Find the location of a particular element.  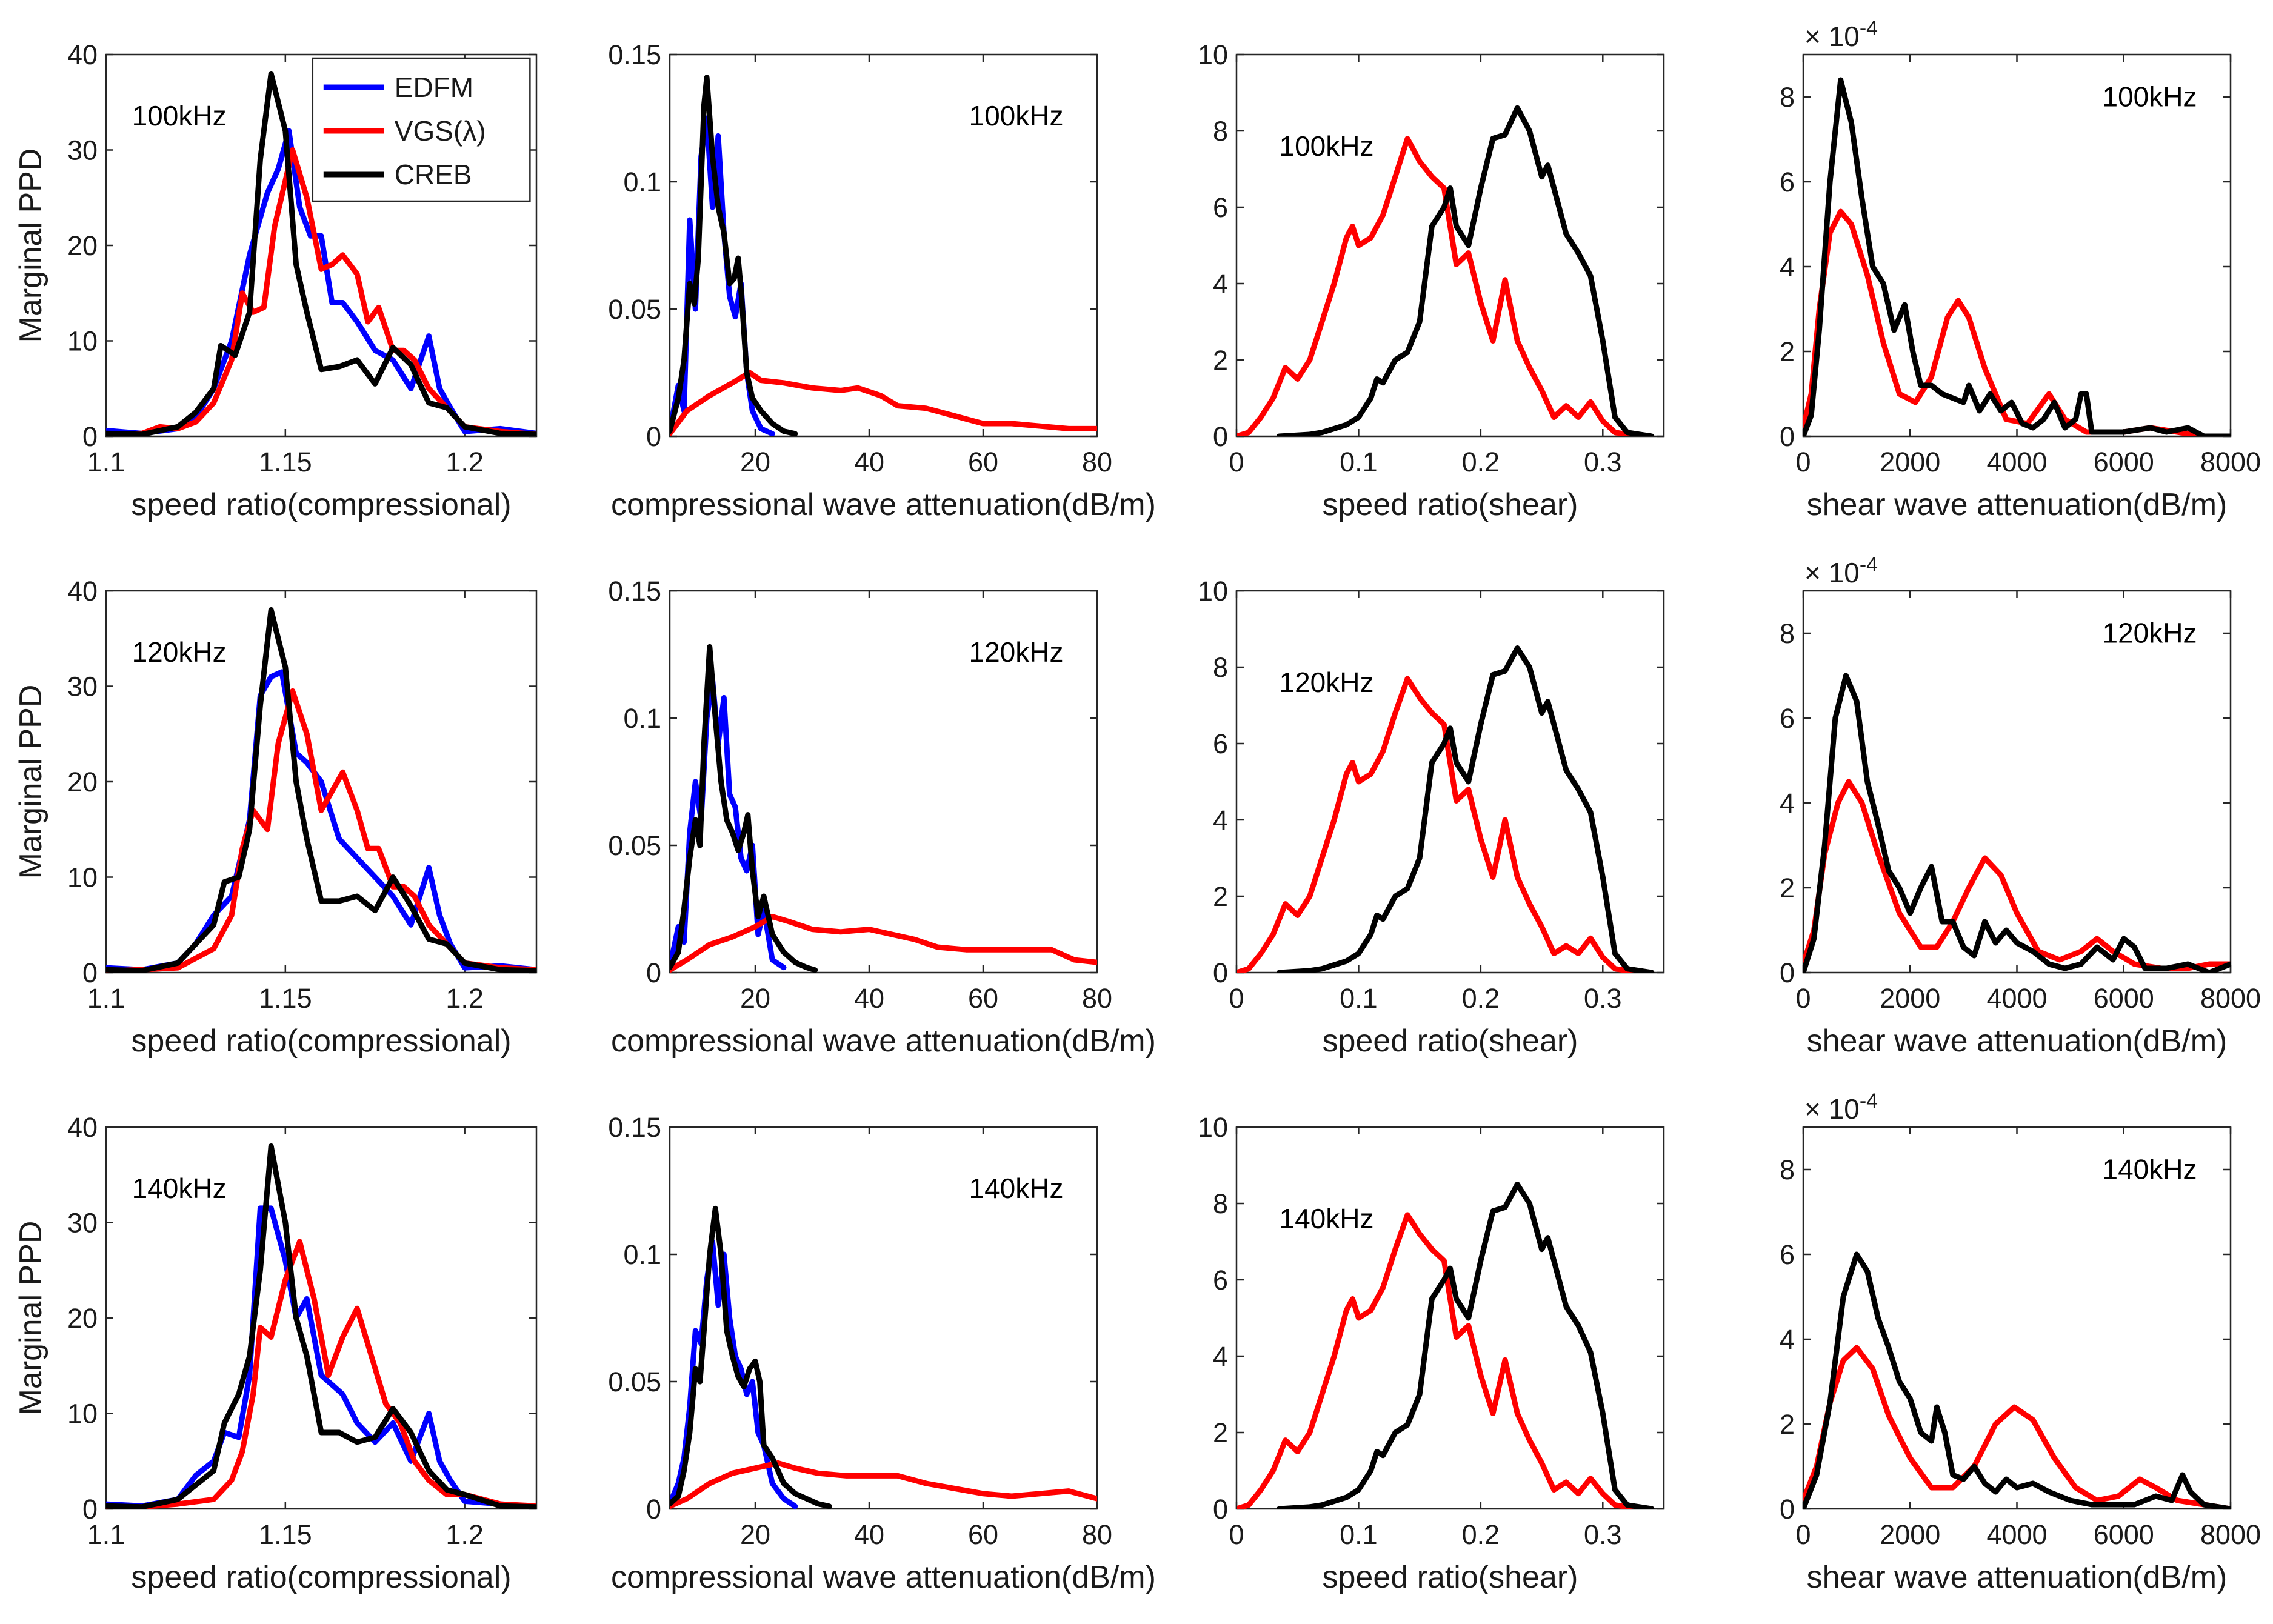

y-exponent-label: × 10⁻⁴ is located at coordinates (1841, 1108).